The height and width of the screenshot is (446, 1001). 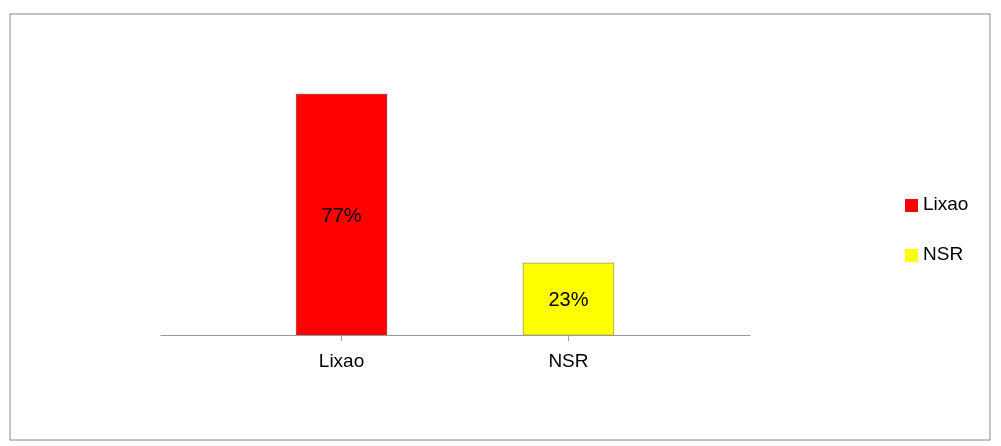 What do you see at coordinates (943, 253) in the screenshot?
I see `legend-label: NSR` at bounding box center [943, 253].